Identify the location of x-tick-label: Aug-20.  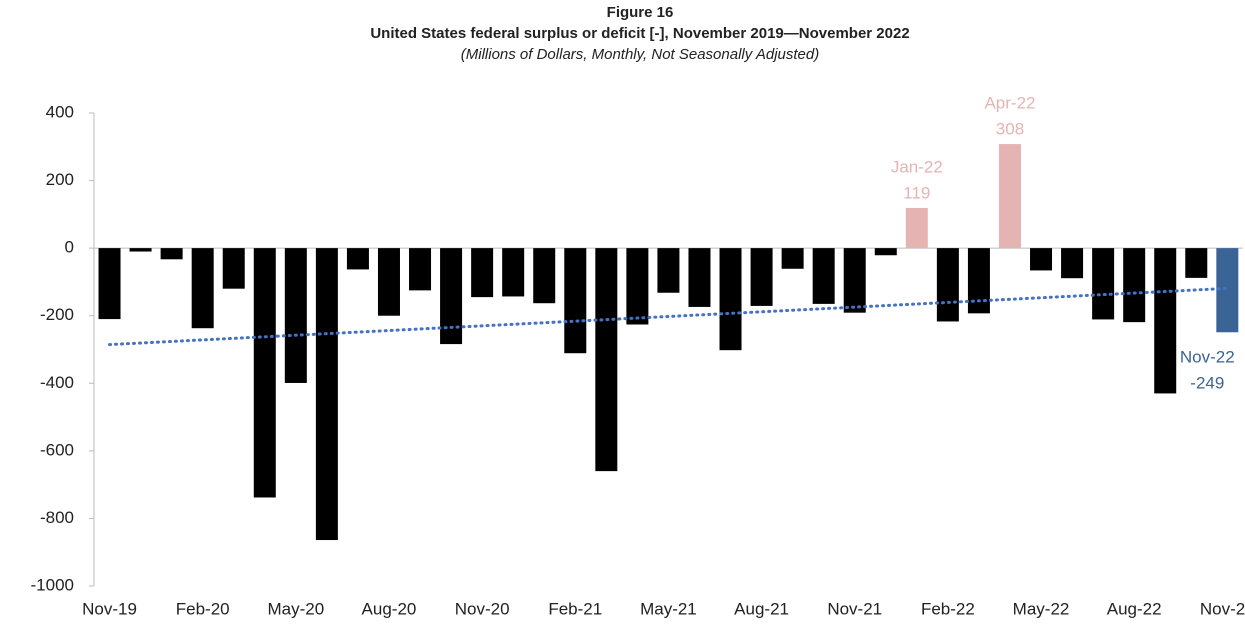
(389, 608).